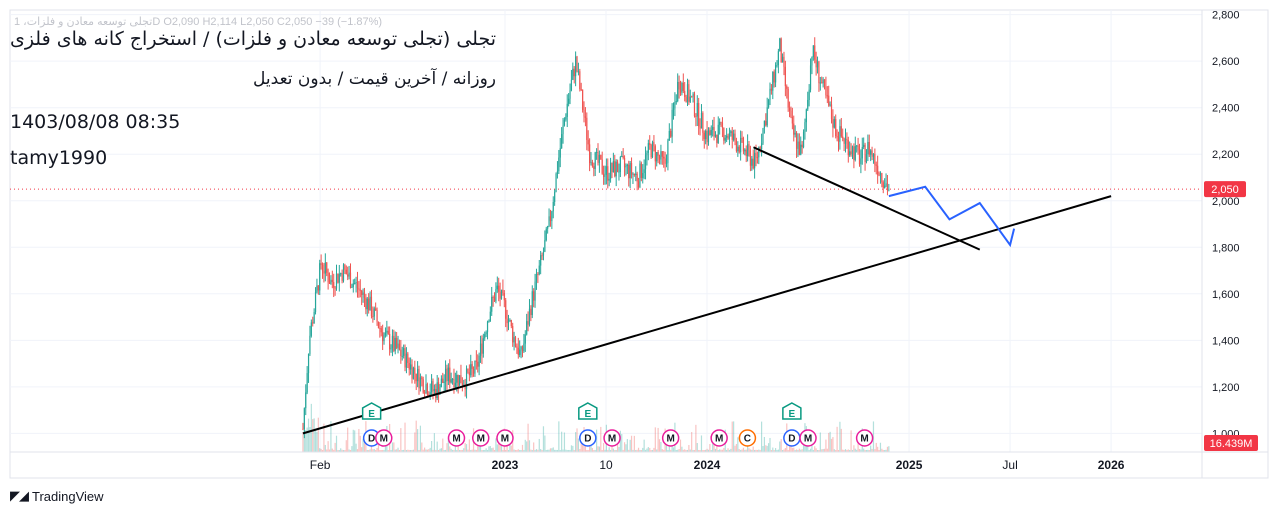  Describe the element at coordinates (792, 411) in the screenshot. I see `earnings-icon` at that location.